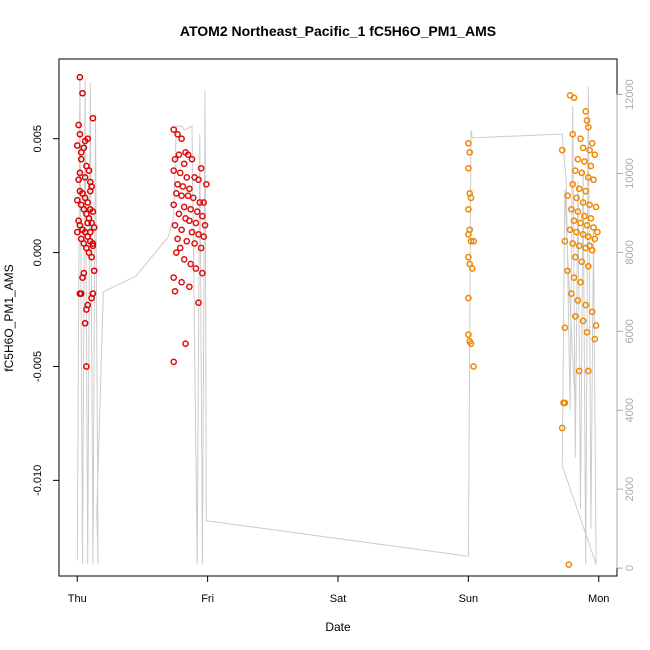 The image size is (650, 650). What do you see at coordinates (9, 317) in the screenshot?
I see `y-axis-label: fC5H6O_PM1_AMS` at bounding box center [9, 317].